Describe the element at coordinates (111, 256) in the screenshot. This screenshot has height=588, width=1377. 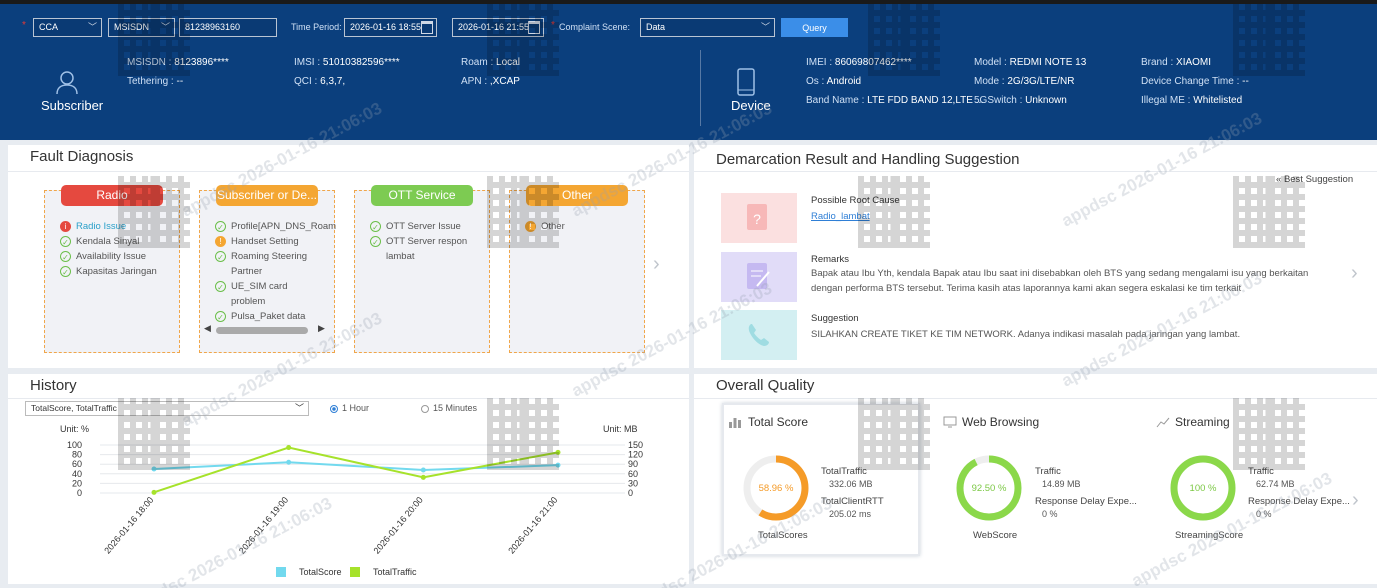
I see `fault-item-label: Availability Issue` at that location.